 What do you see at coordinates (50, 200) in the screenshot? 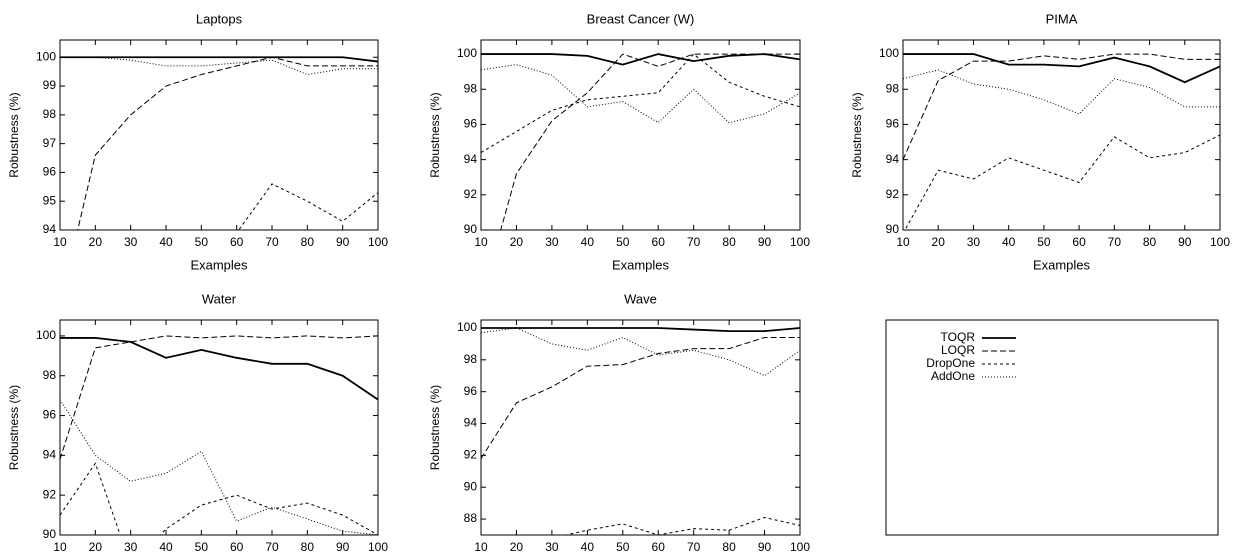
I see `y-tick-label: 95` at bounding box center [50, 200].